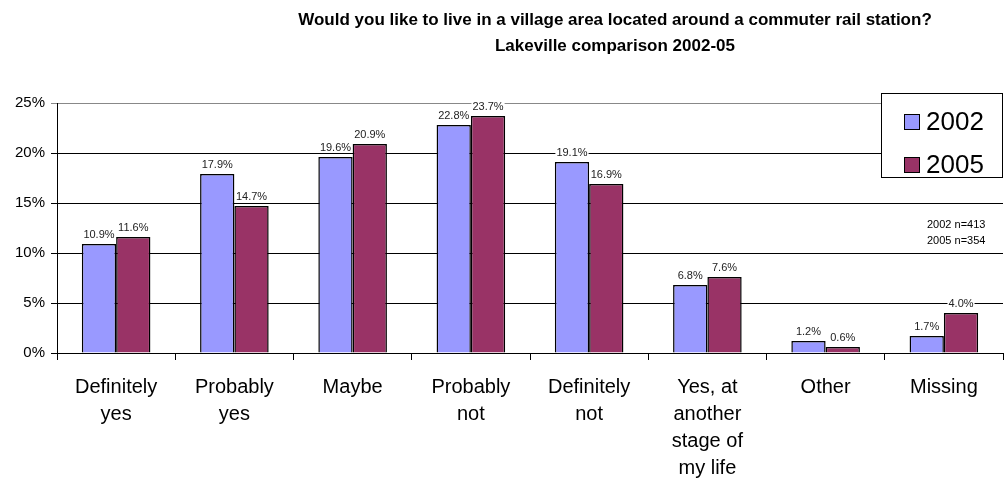 The width and height of the screenshot is (1005, 483). What do you see at coordinates (690, 274) in the screenshot?
I see `data-label: 6.8%` at bounding box center [690, 274].